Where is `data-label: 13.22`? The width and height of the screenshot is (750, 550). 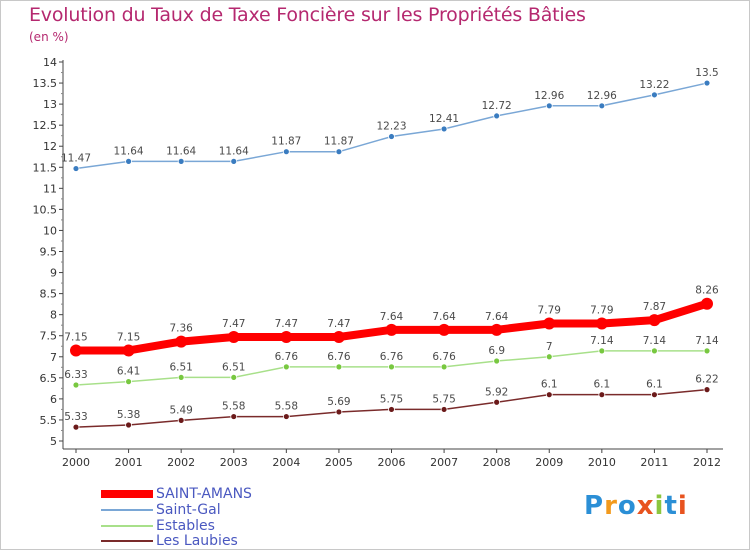 data-label: 13.22 is located at coordinates (654, 85).